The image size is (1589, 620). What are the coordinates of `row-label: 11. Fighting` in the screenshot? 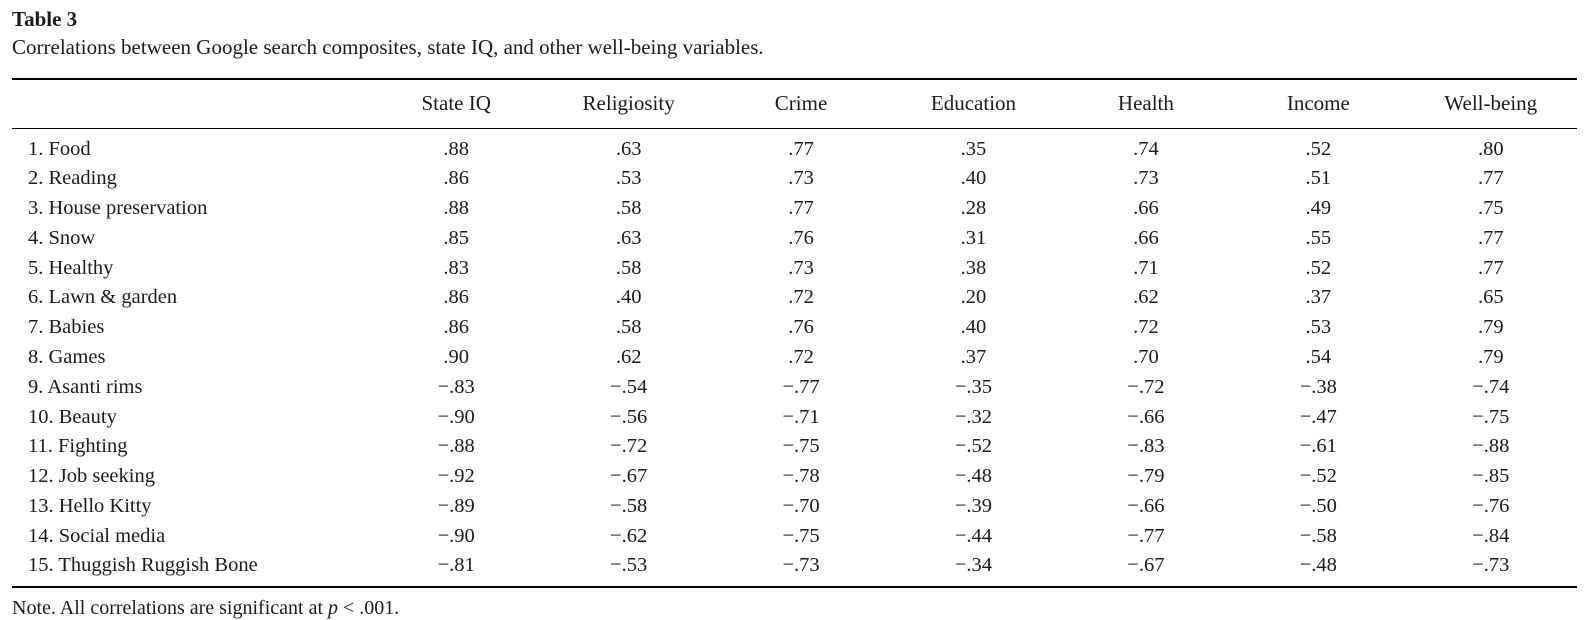 It's located at (78, 446).